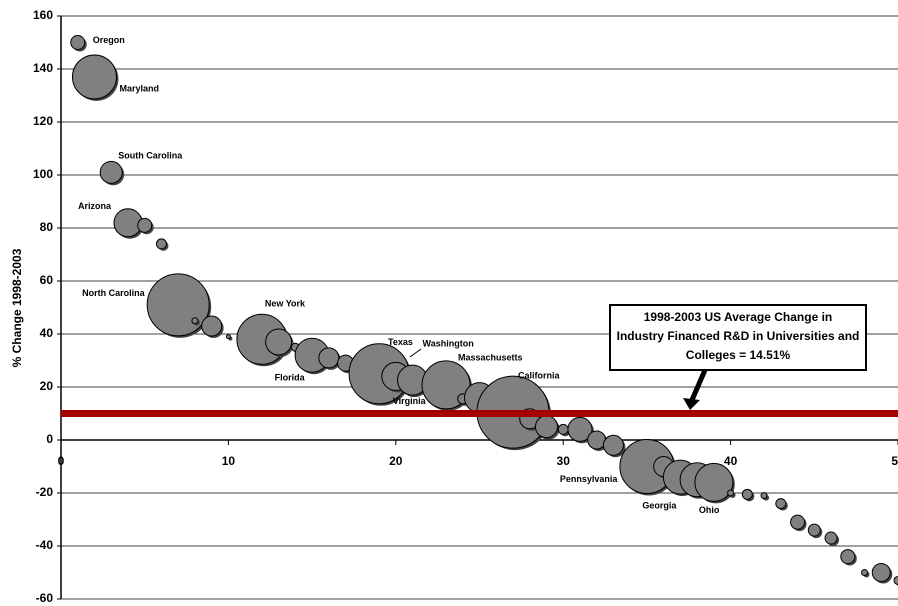 The image size is (898, 606). I want to click on arrow, so click(698, 385).